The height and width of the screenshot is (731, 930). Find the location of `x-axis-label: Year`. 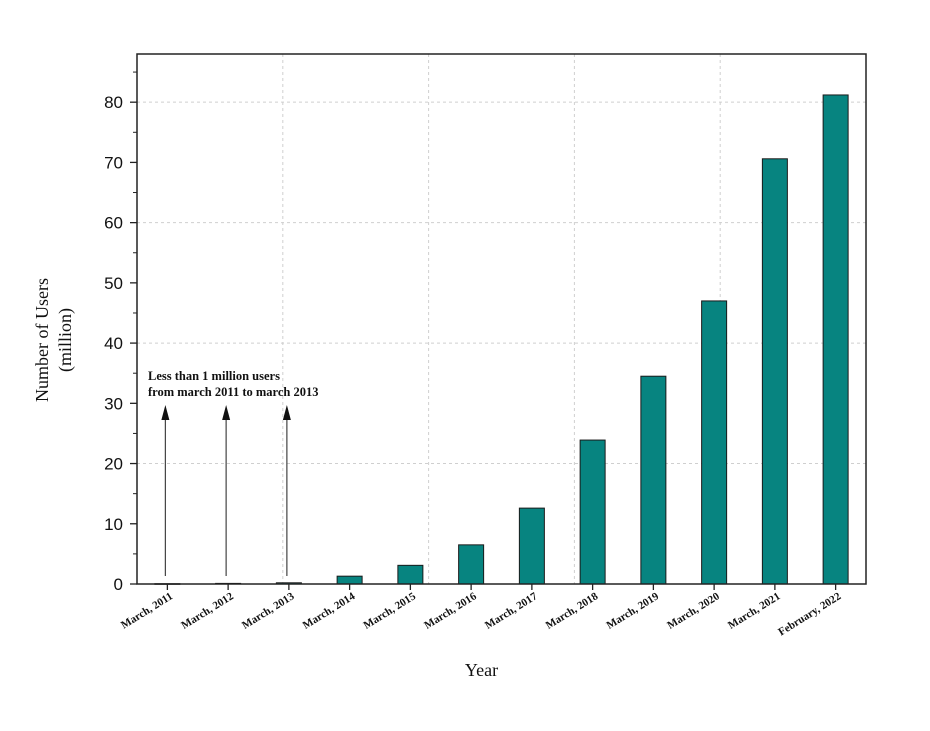

x-axis-label: Year is located at coordinates (481, 670).